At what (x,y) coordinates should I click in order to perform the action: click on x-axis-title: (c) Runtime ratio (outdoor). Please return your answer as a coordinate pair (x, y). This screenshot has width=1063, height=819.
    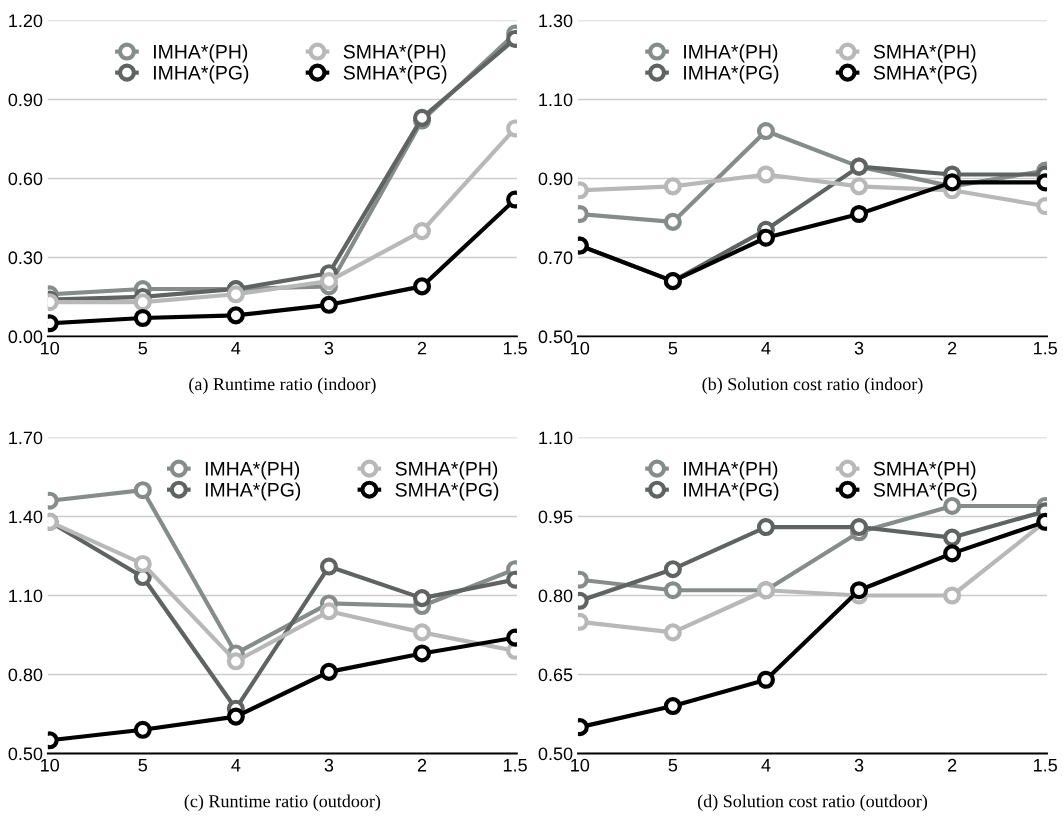
    Looking at the image, I should click on (282, 802).